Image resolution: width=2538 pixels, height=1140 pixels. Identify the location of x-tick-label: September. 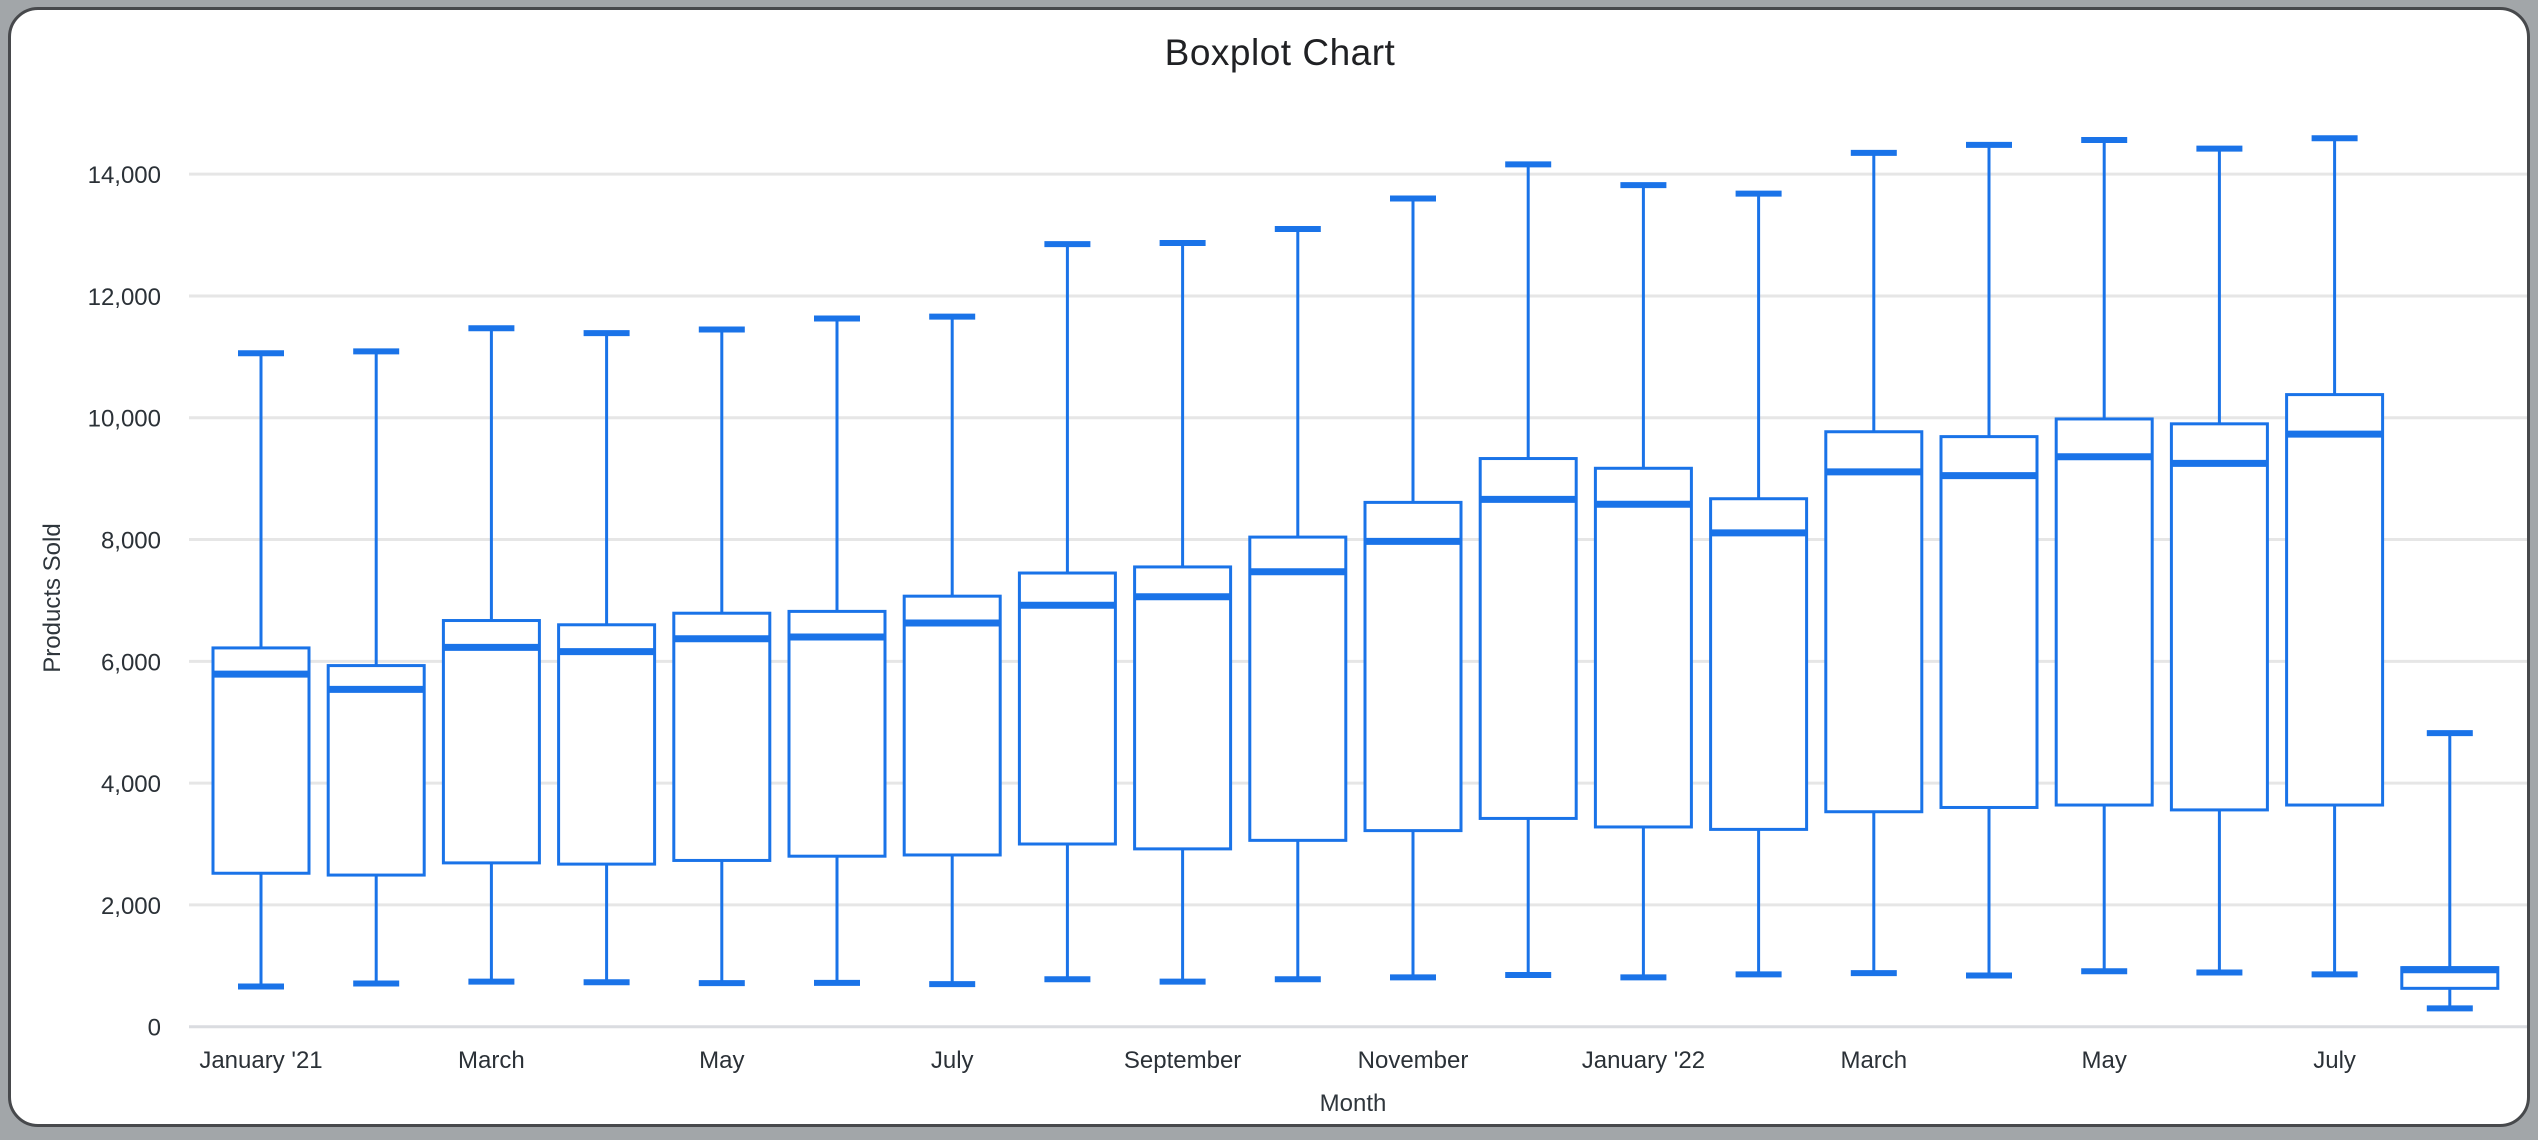
(1182, 1060).